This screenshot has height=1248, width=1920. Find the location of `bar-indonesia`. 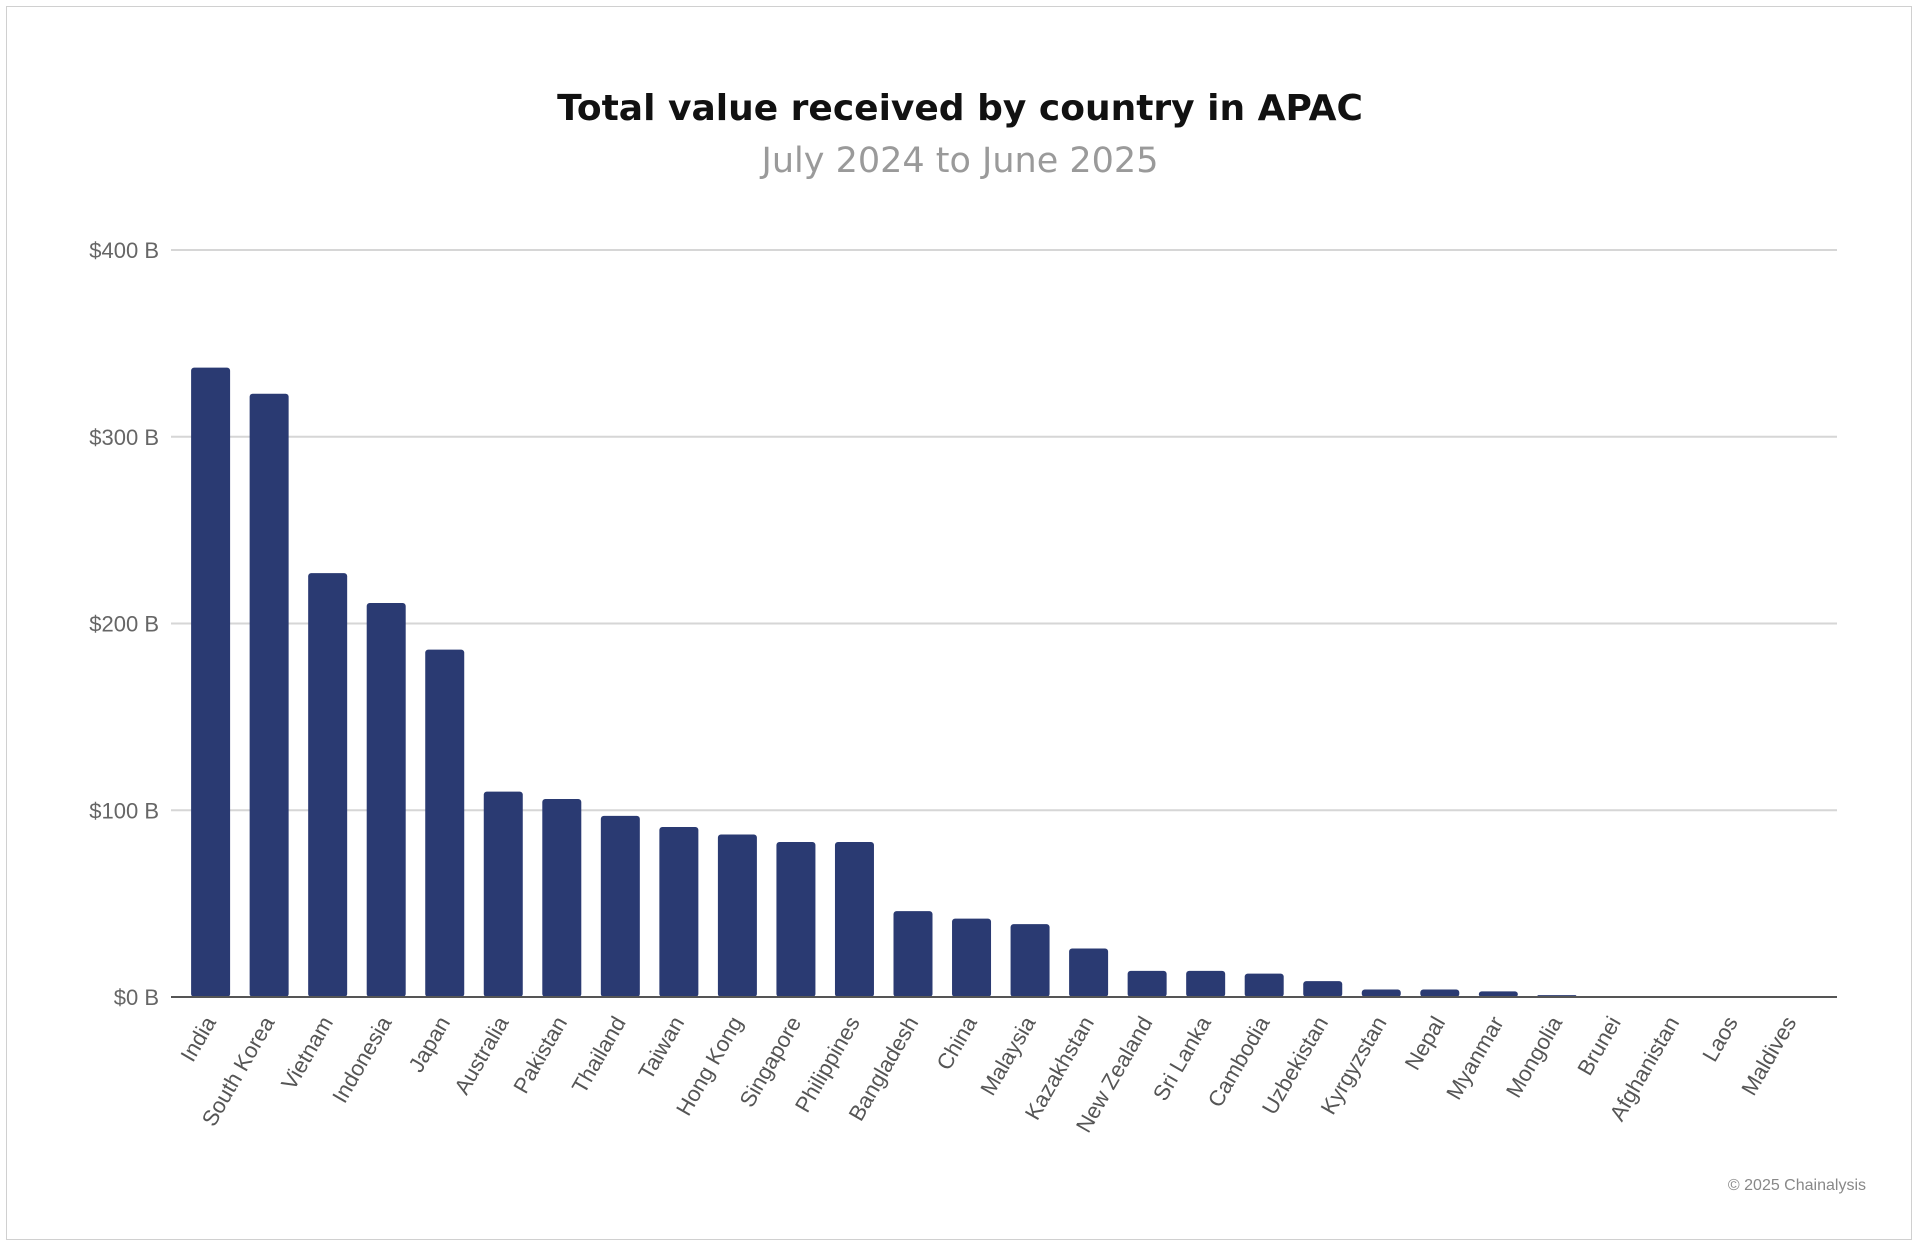

bar-indonesia is located at coordinates (386, 799).